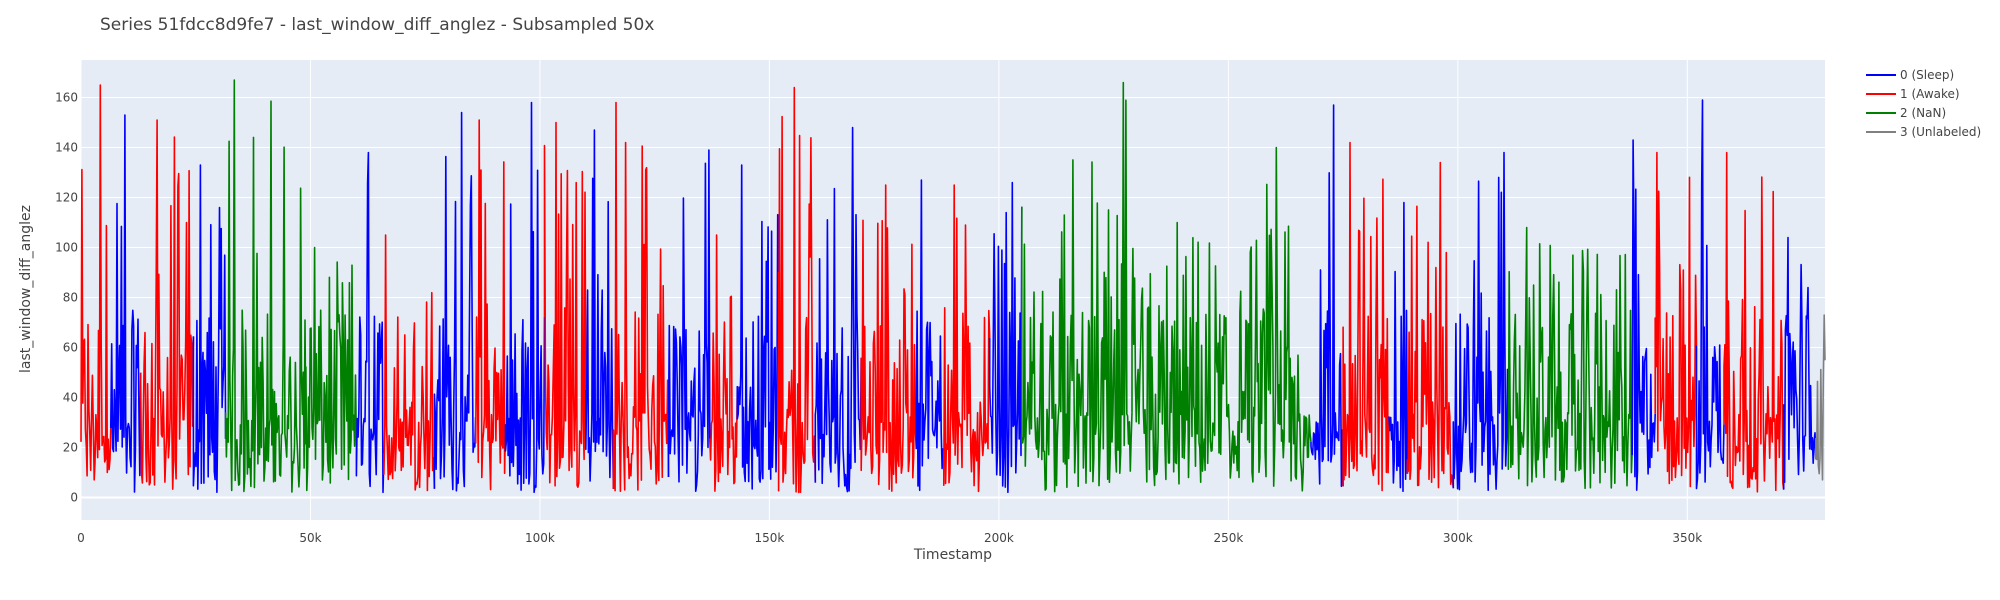 Image resolution: width=2000 pixels, height=600 pixels. I want to click on y-tick-label: 100, so click(66, 248).